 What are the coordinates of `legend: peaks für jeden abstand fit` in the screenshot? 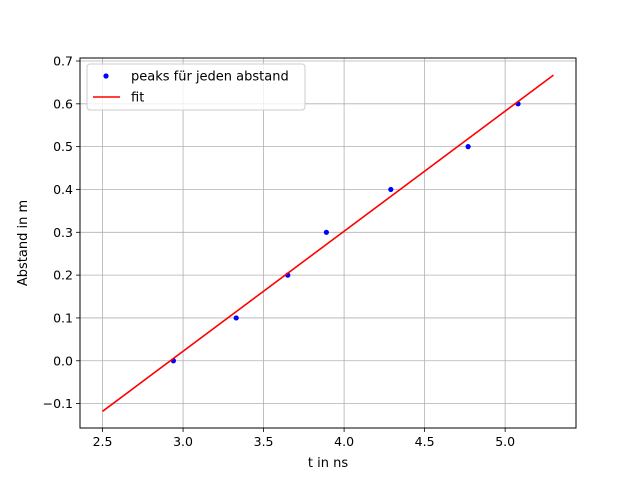 It's located at (196, 87).